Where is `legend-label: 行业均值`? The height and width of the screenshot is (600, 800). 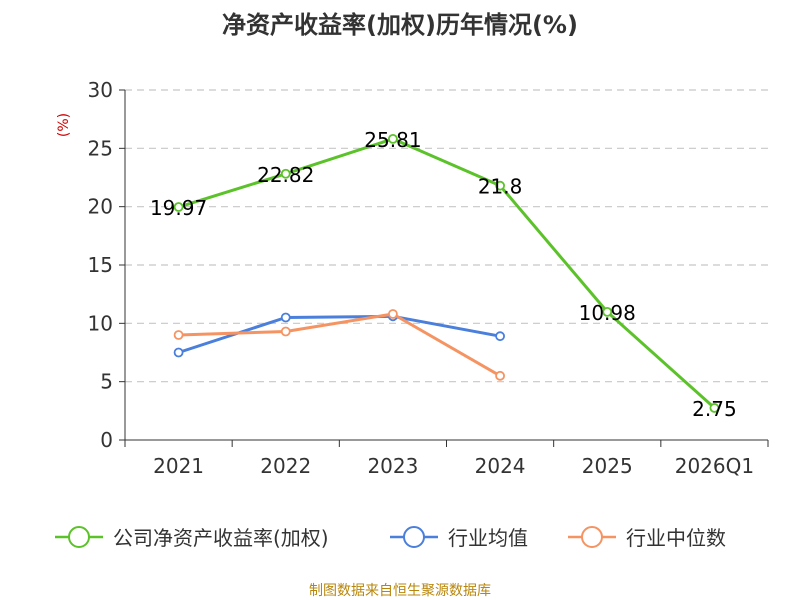 legend-label: 行业均值 is located at coordinates (488, 538).